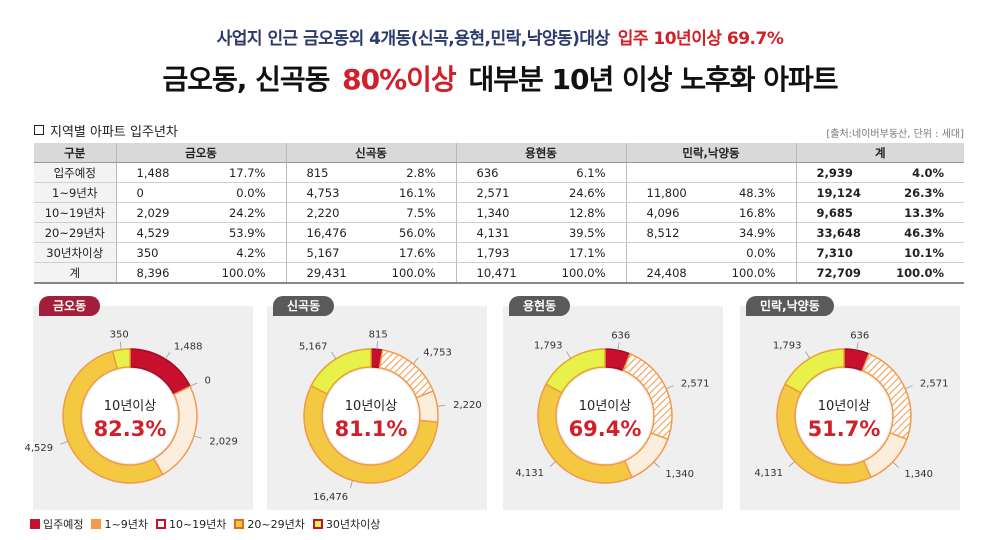 The width and height of the screenshot is (1000, 540). Describe the element at coordinates (39, 130) in the screenshot. I see `checkbox-square-icon` at that location.